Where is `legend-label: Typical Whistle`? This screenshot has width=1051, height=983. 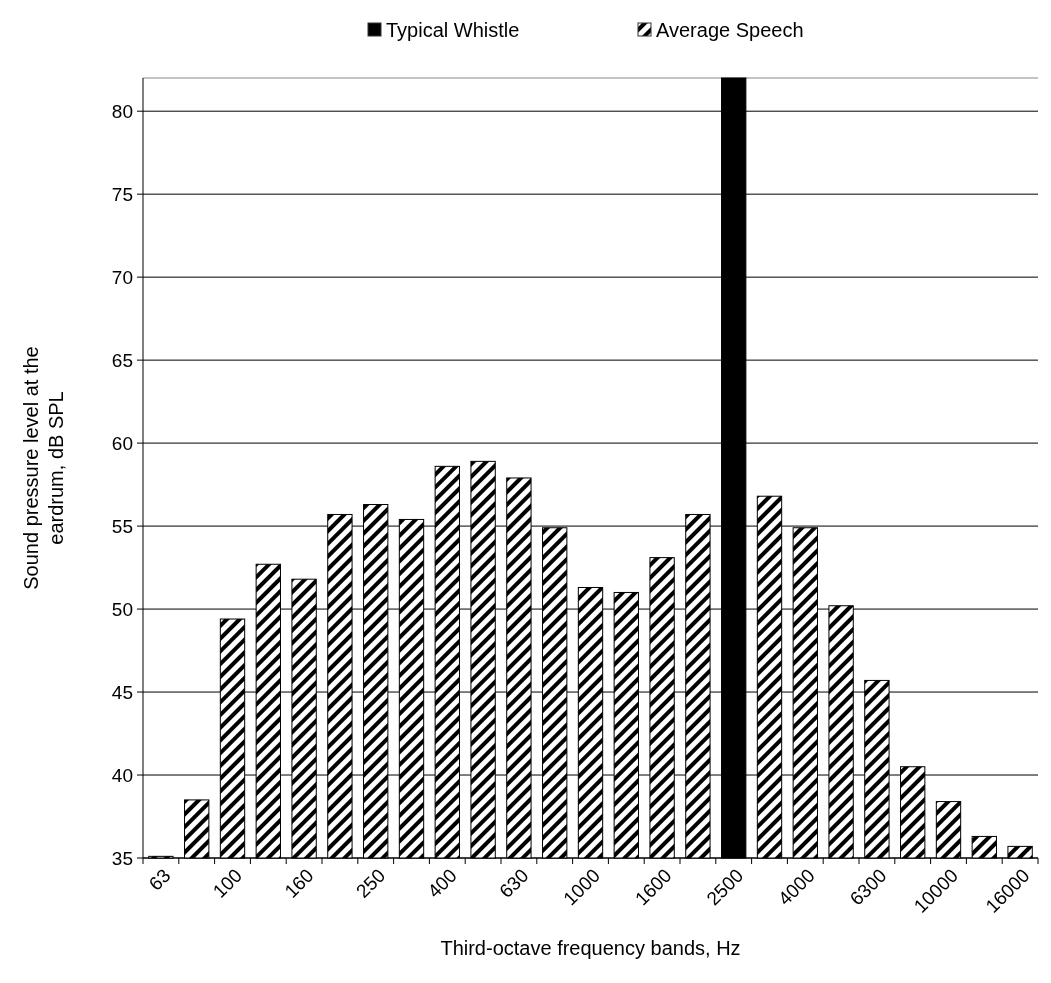
legend-label: Typical Whistle is located at coordinates (453, 30).